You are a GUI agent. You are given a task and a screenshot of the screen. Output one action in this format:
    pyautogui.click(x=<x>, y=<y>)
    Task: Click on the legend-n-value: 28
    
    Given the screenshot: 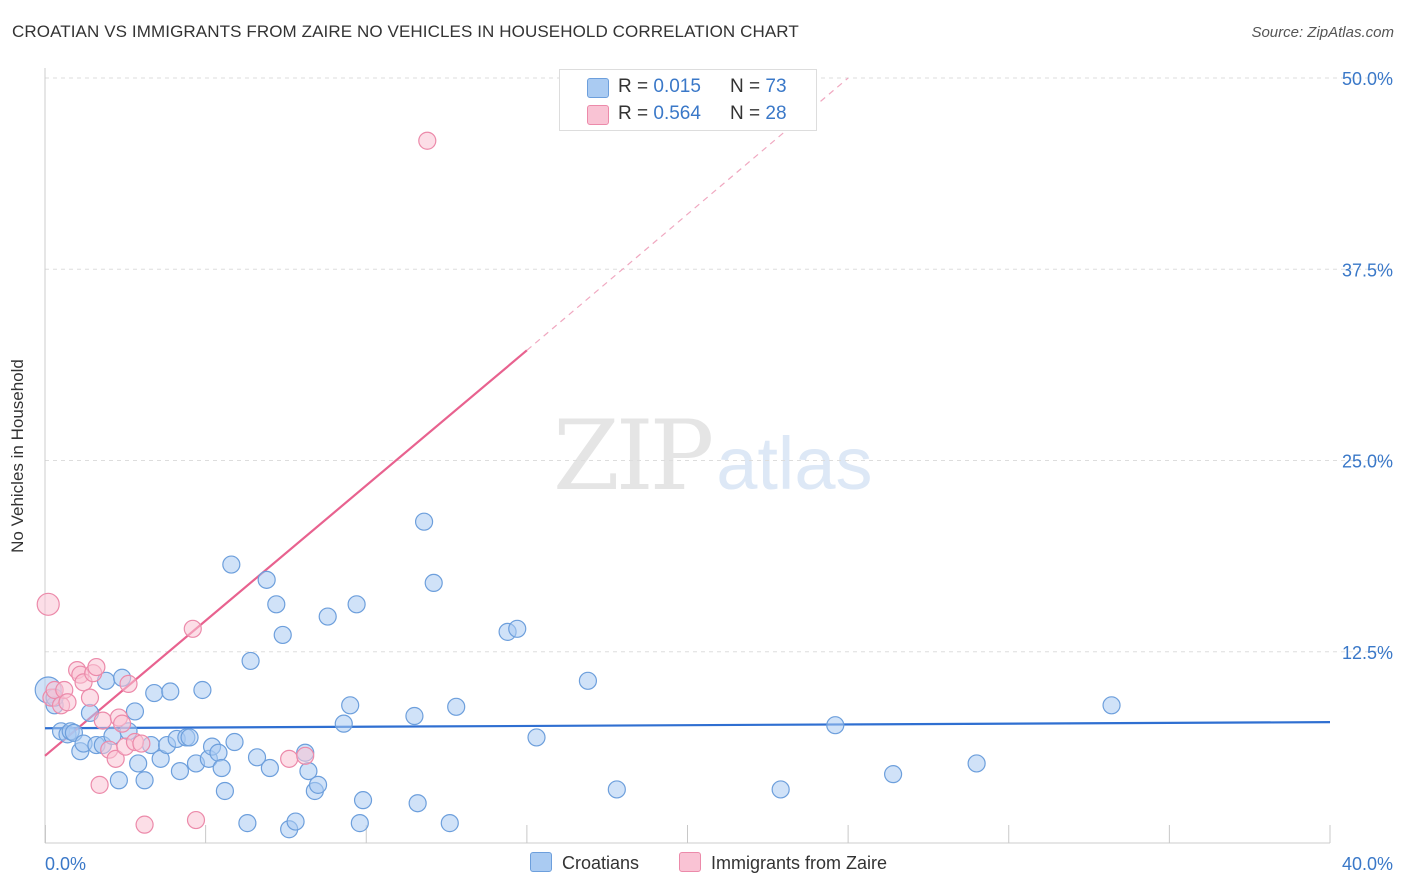 What is the action you would take?
    pyautogui.click(x=776, y=113)
    